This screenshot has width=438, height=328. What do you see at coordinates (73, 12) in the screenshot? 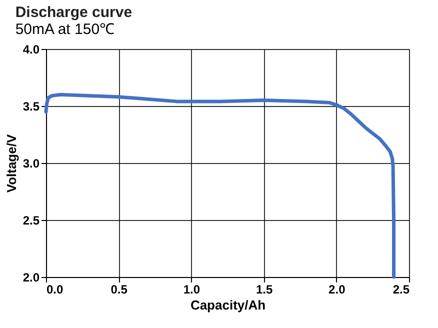
I see `chart-title: Discharge curve` at bounding box center [73, 12].